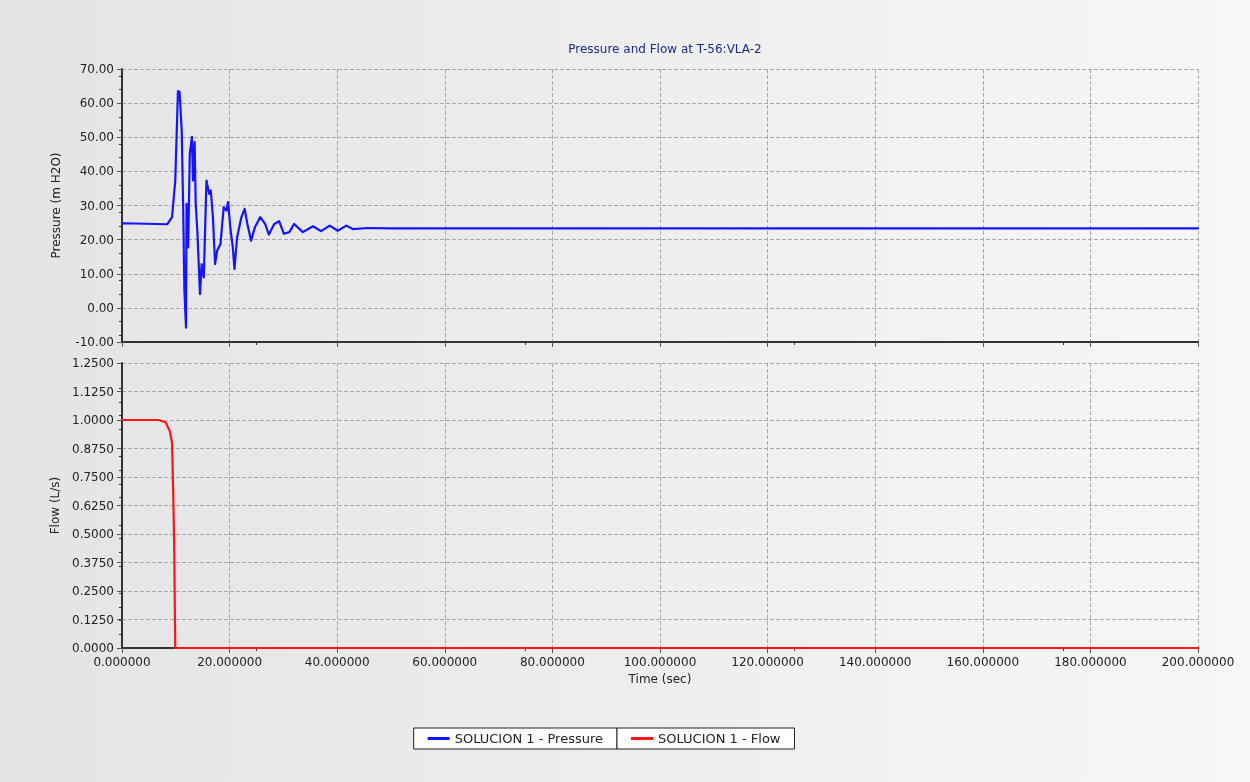  I want to click on x-tick-label: 80.000000, so click(552, 662).